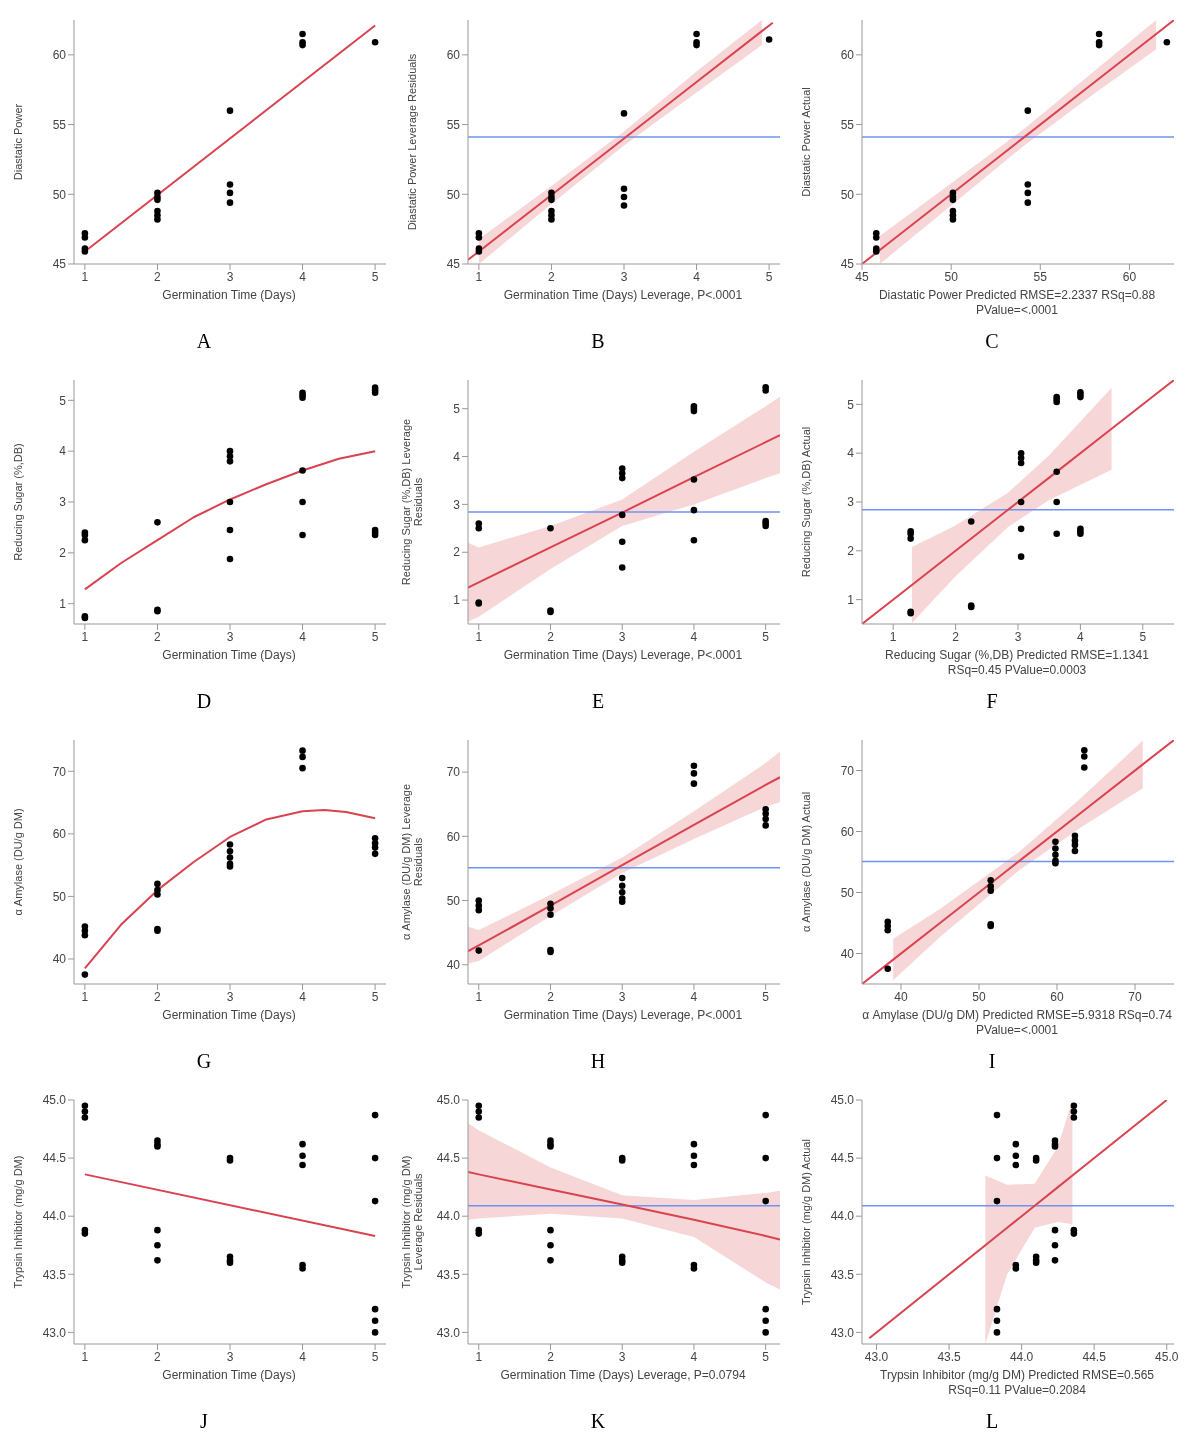 This screenshot has height=1453, width=1193. I want to click on y-tick-label: 4, so click(63, 451).